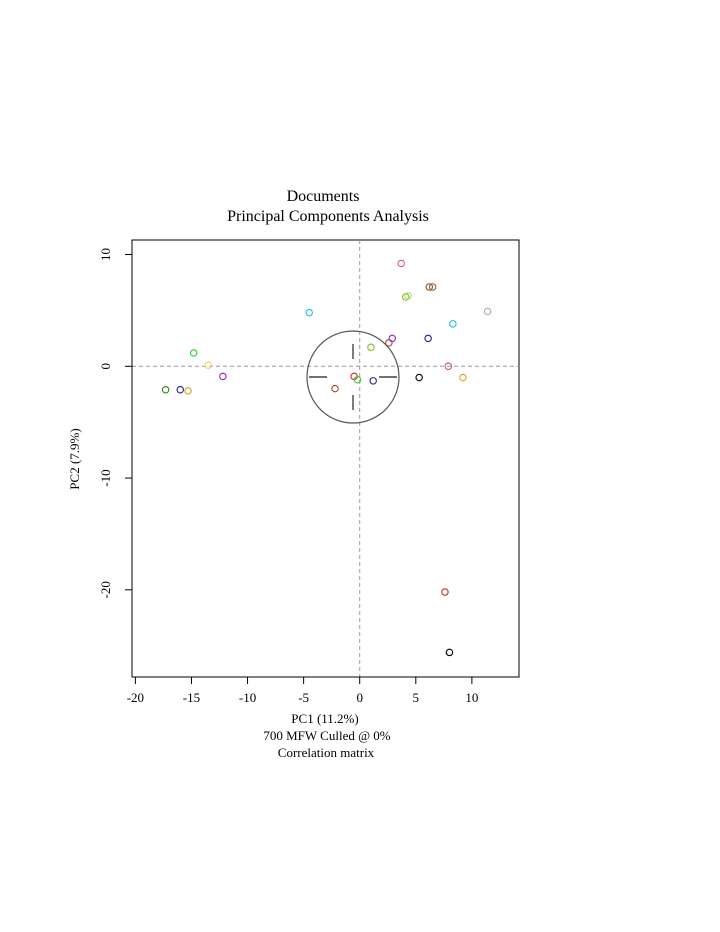 Image resolution: width=720 pixels, height=932 pixels. What do you see at coordinates (416, 697) in the screenshot?
I see `x-tick-label: 5` at bounding box center [416, 697].